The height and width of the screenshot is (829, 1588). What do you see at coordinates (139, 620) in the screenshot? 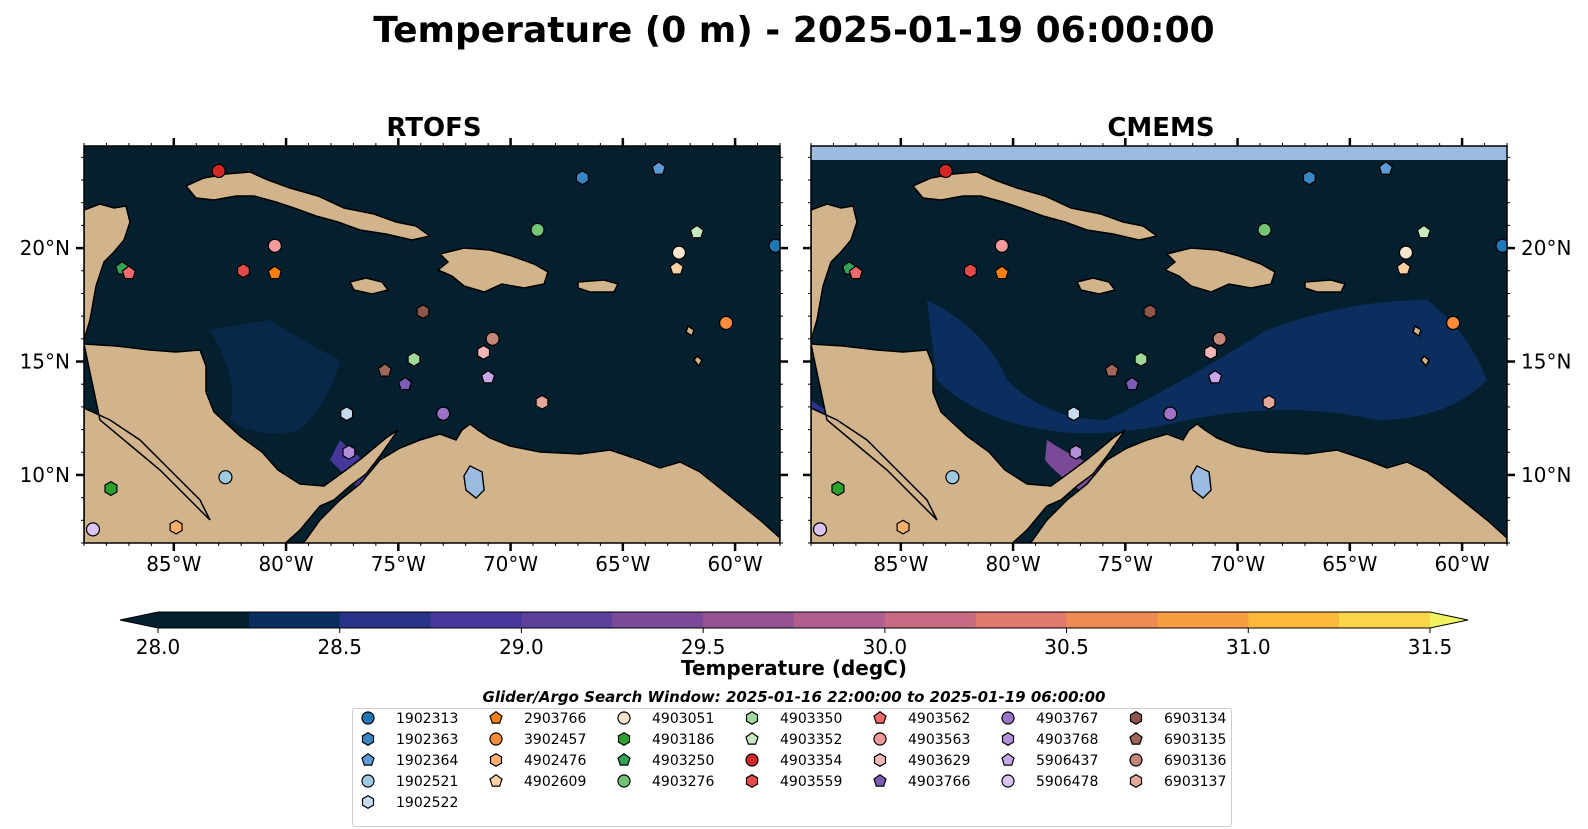
I see `colorbar-extend-low` at bounding box center [139, 620].